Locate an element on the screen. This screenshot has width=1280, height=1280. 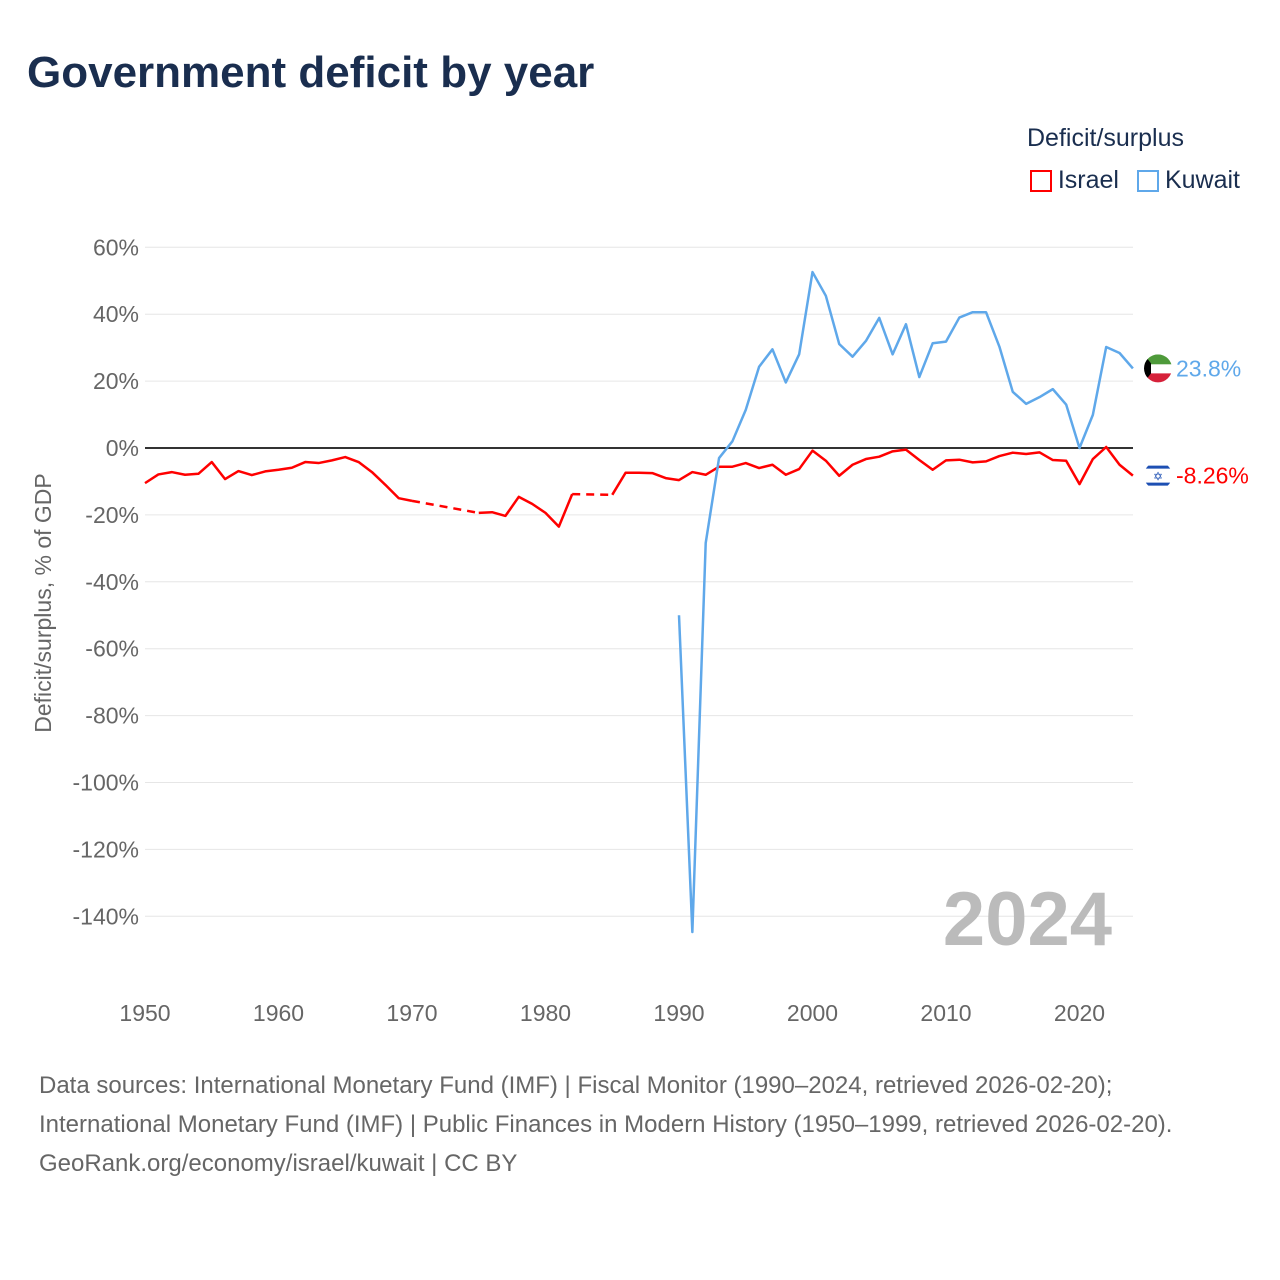
x-tick-label: 1960 is located at coordinates (278, 1013).